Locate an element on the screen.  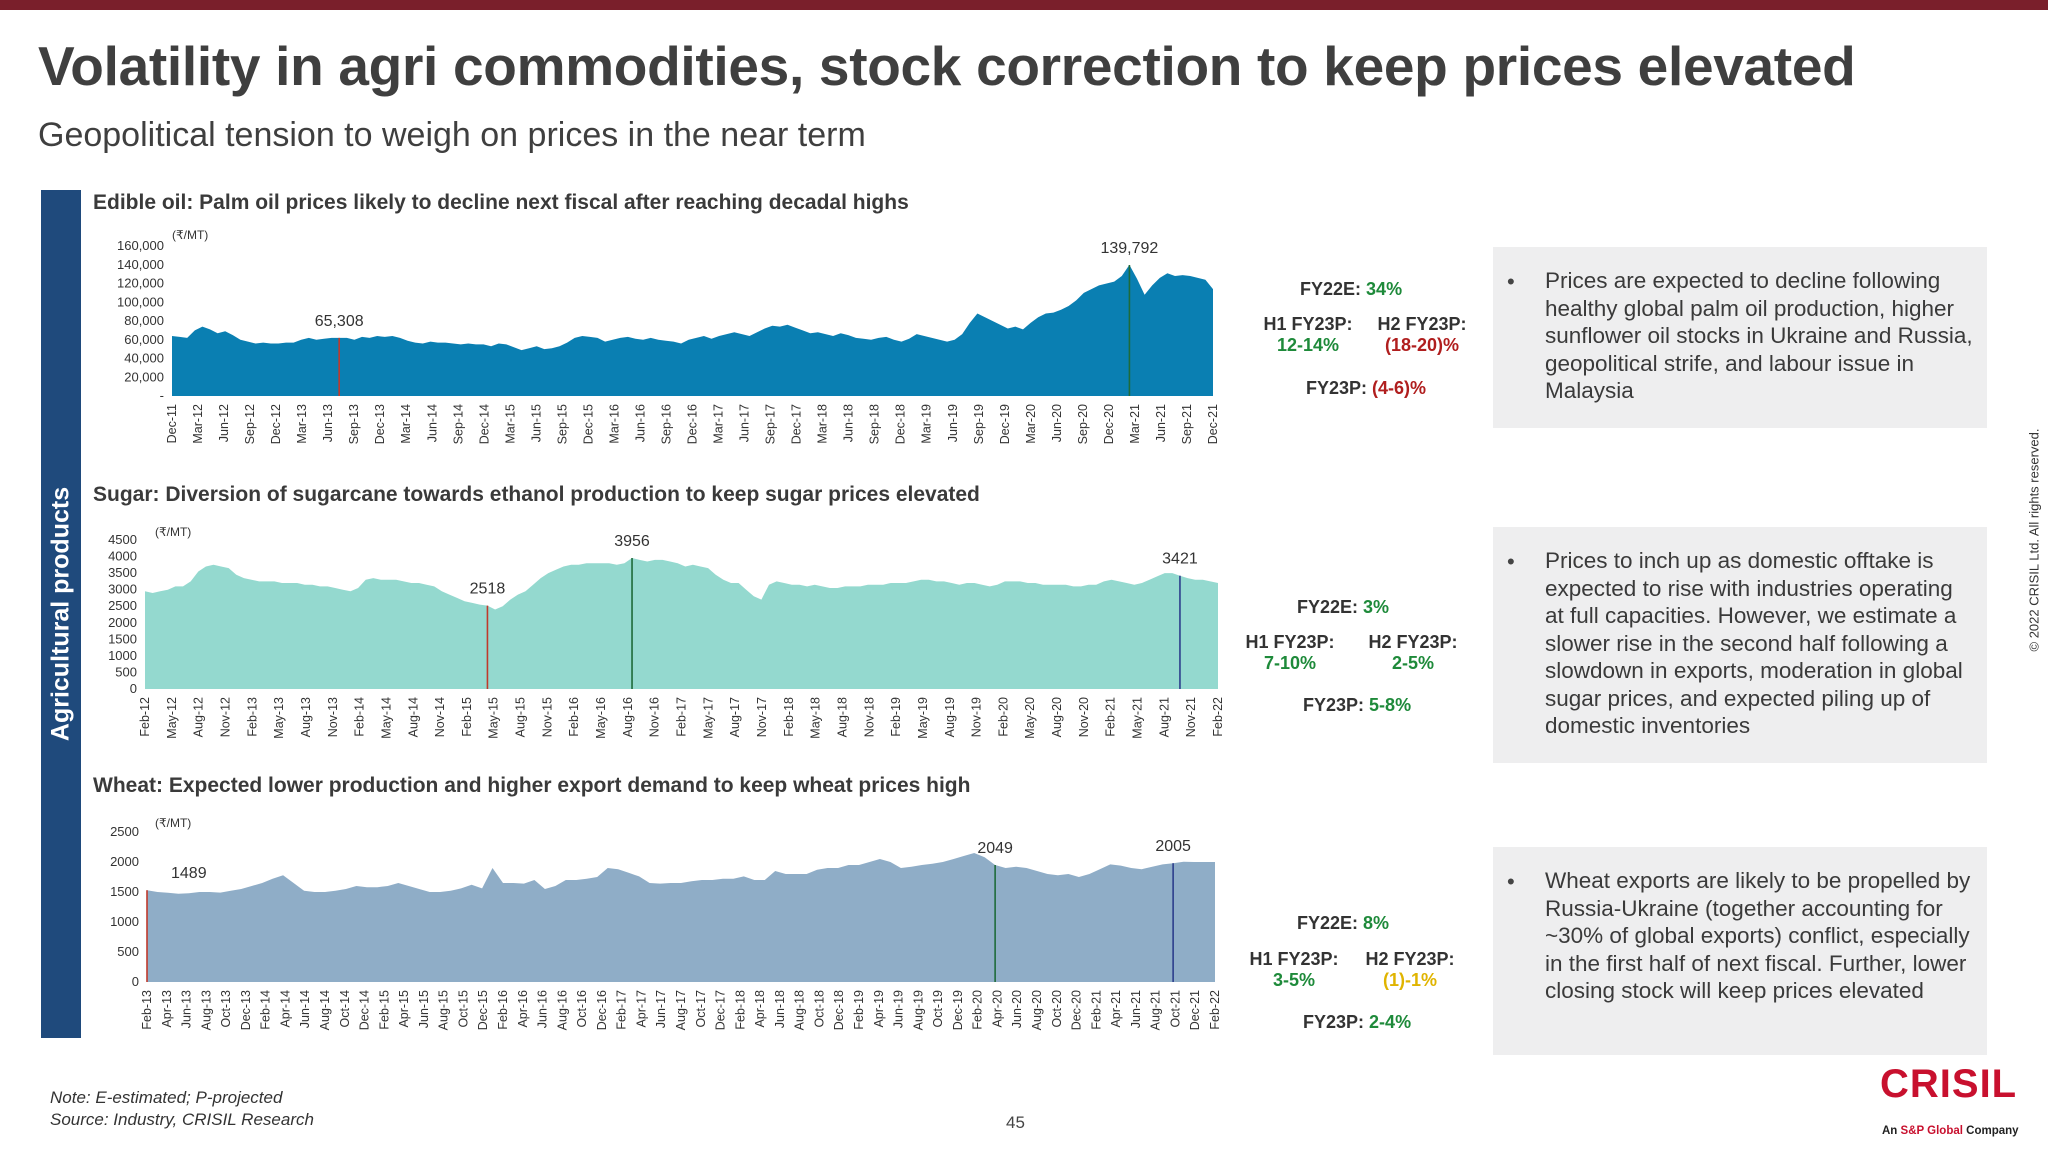
x-tick-label: Sep-20 is located at coordinates (1083, 424).